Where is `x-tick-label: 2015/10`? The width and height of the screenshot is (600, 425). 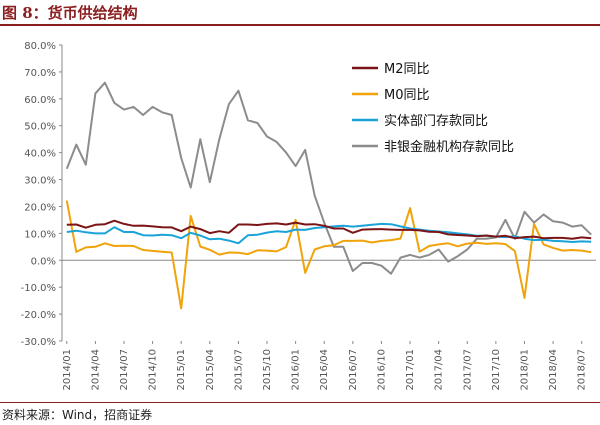
x-tick-label: 2015/10 is located at coordinates (267, 370).